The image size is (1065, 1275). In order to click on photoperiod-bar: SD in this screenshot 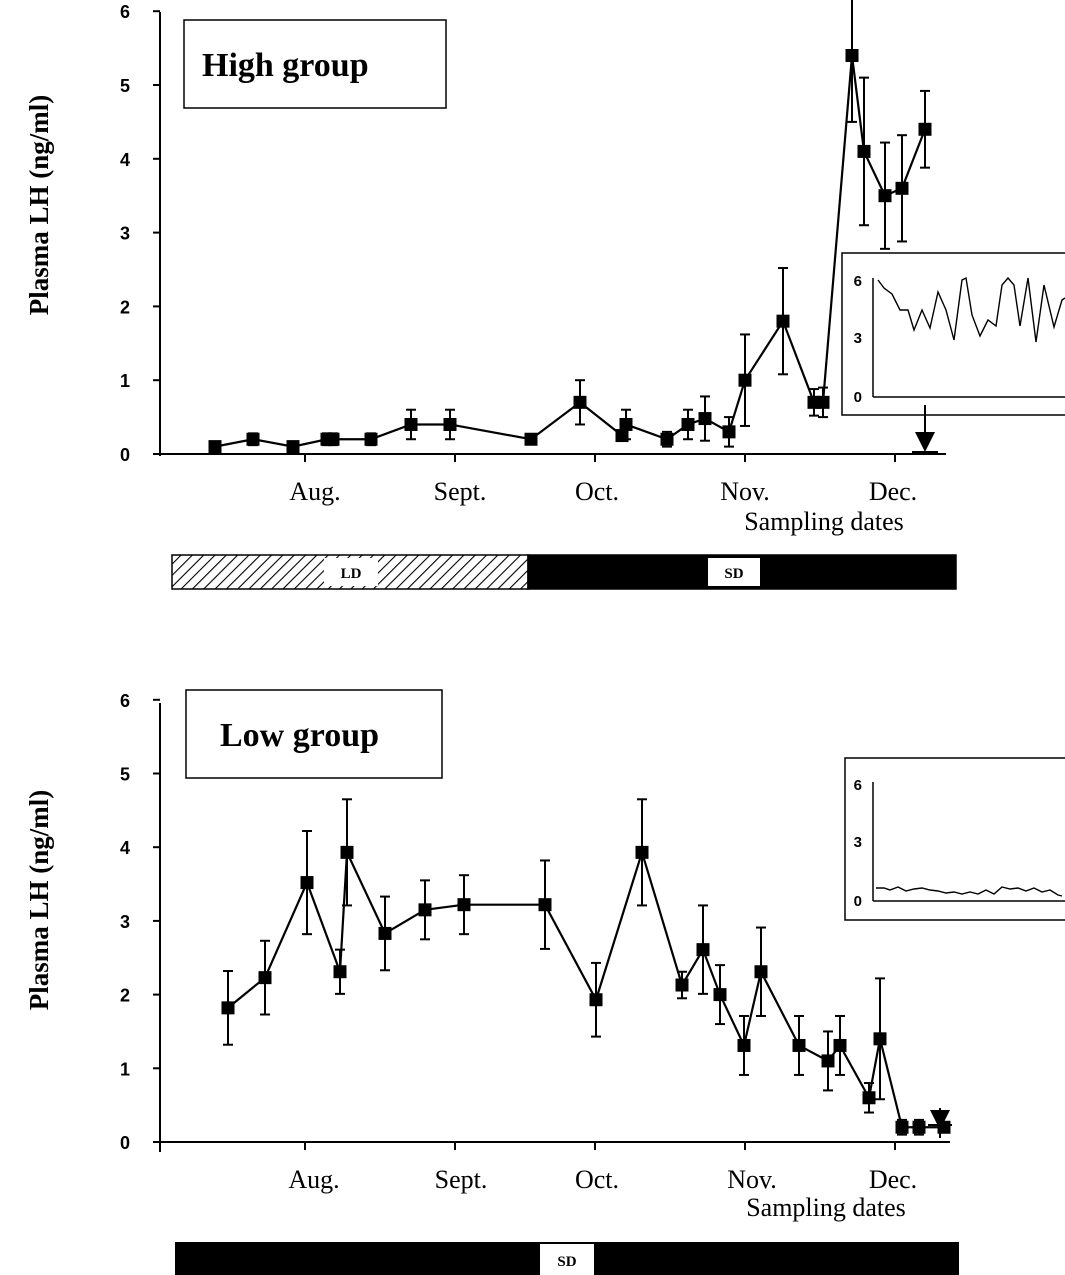, I will do `click(567, 1258)`.